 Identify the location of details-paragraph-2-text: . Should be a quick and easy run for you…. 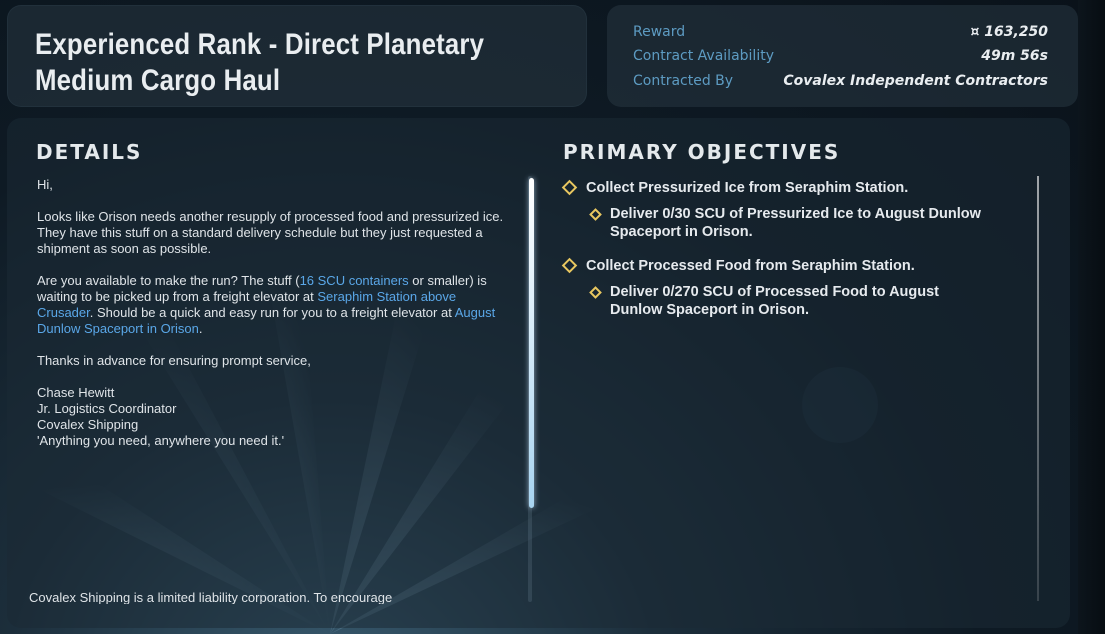
(272, 312).